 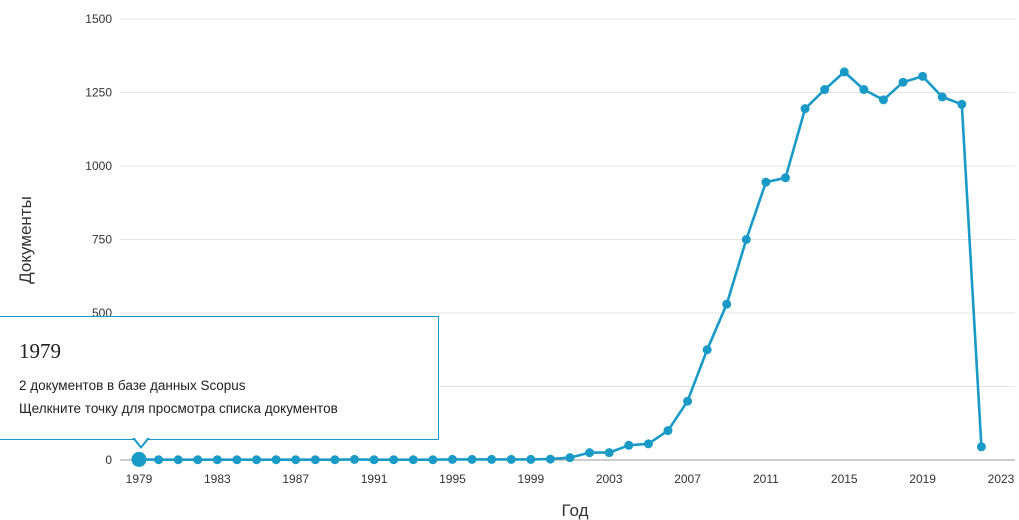 What do you see at coordinates (139, 479) in the screenshot?
I see `x-tick-label: 1979` at bounding box center [139, 479].